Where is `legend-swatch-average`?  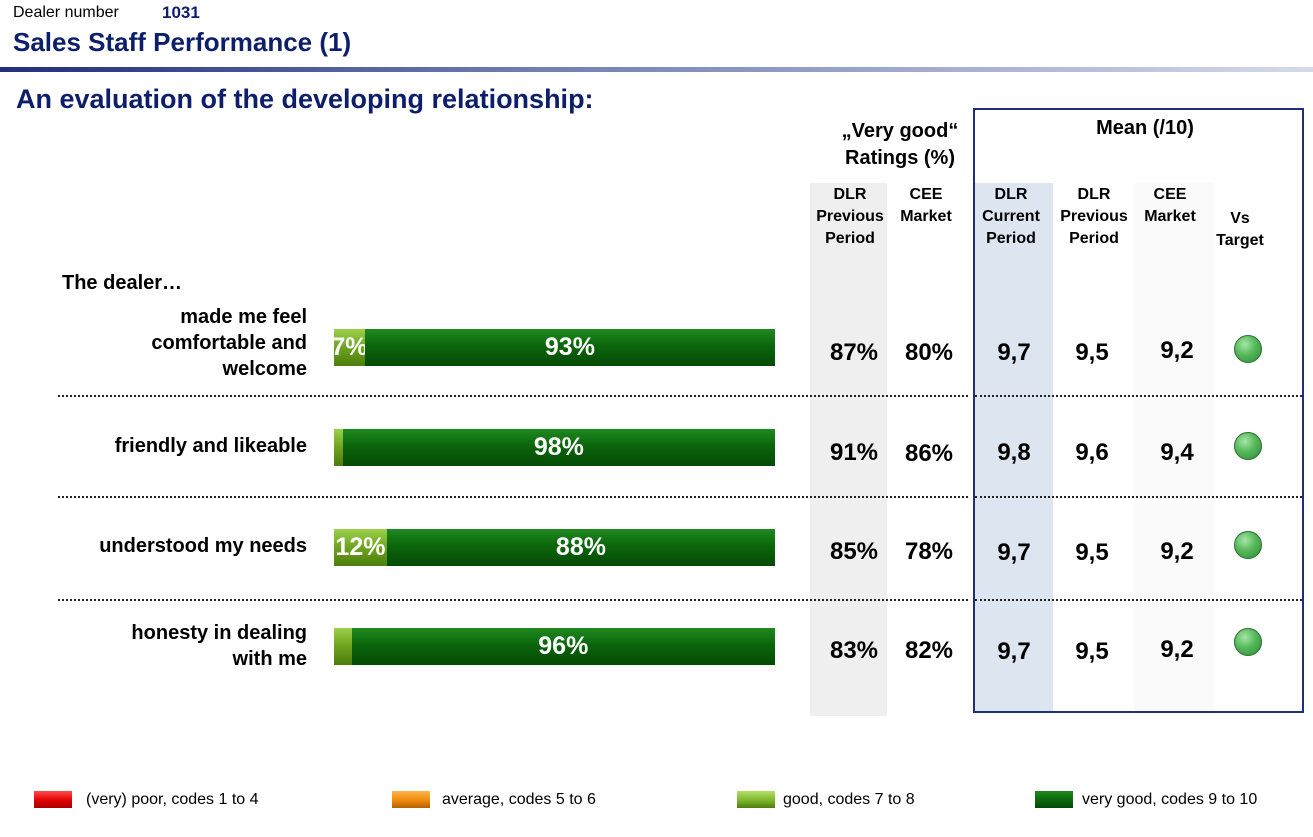 legend-swatch-average is located at coordinates (411, 799).